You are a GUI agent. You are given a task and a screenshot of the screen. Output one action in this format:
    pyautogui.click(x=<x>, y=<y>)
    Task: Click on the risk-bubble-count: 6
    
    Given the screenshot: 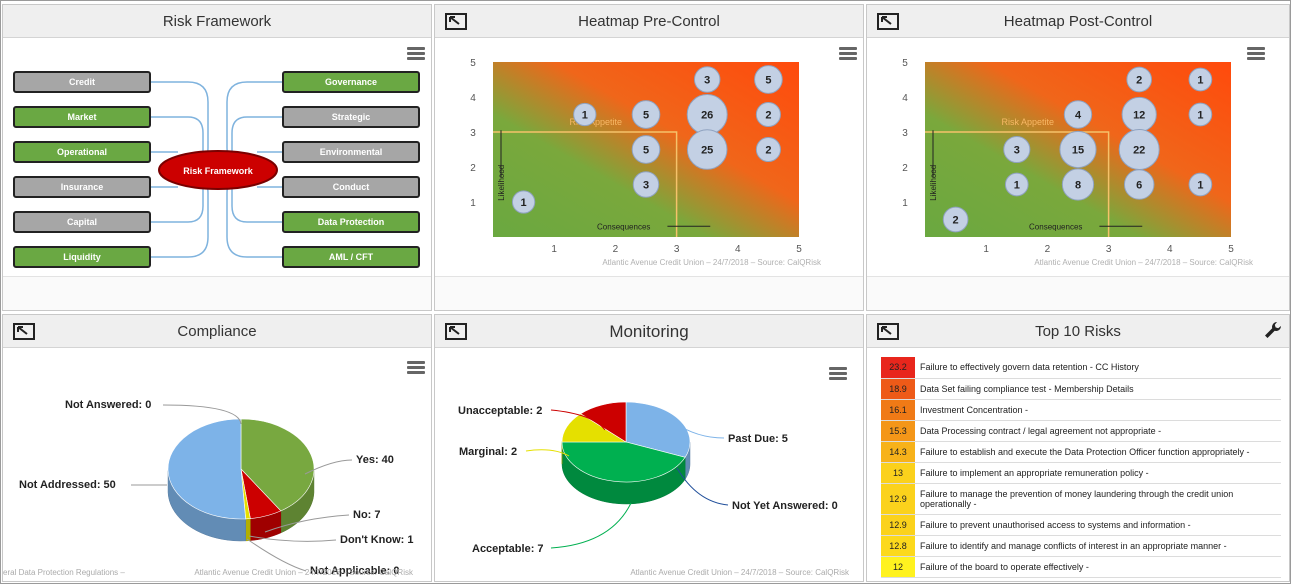 What is the action you would take?
    pyautogui.click(x=1139, y=186)
    